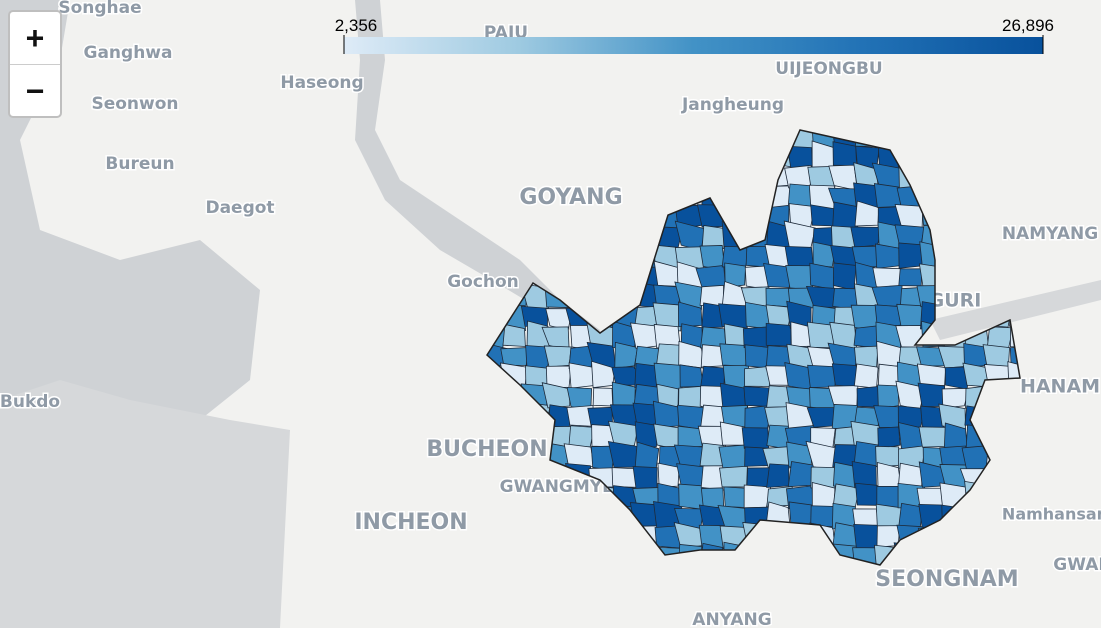 This screenshot has width=1101, height=628. What do you see at coordinates (1077, 565) in the screenshot?
I see `place-label: GWANGJU` at bounding box center [1077, 565].